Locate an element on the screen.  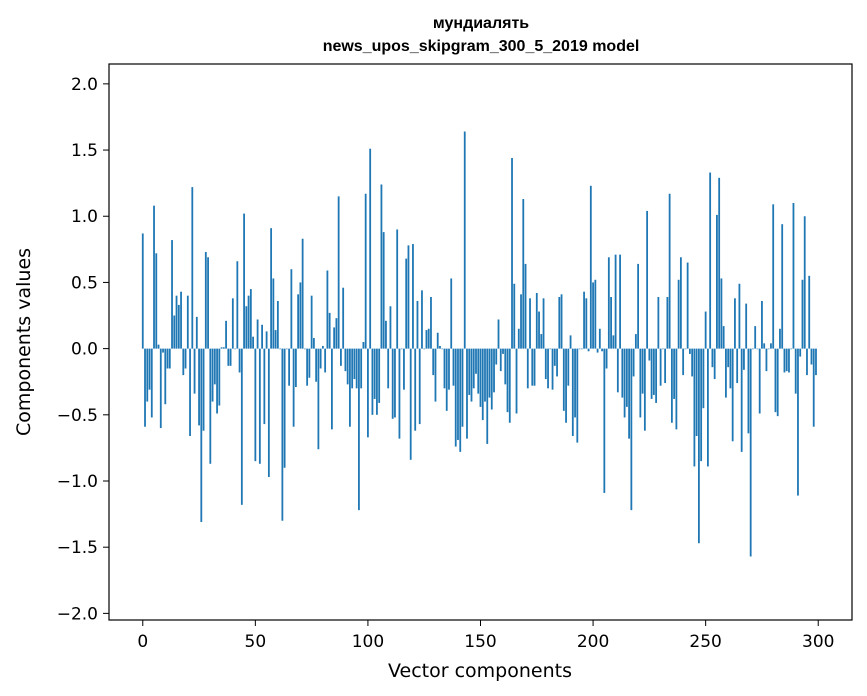
x-ticks-group: 0 50 100 150 200 250 300 is located at coordinates (485, 636).